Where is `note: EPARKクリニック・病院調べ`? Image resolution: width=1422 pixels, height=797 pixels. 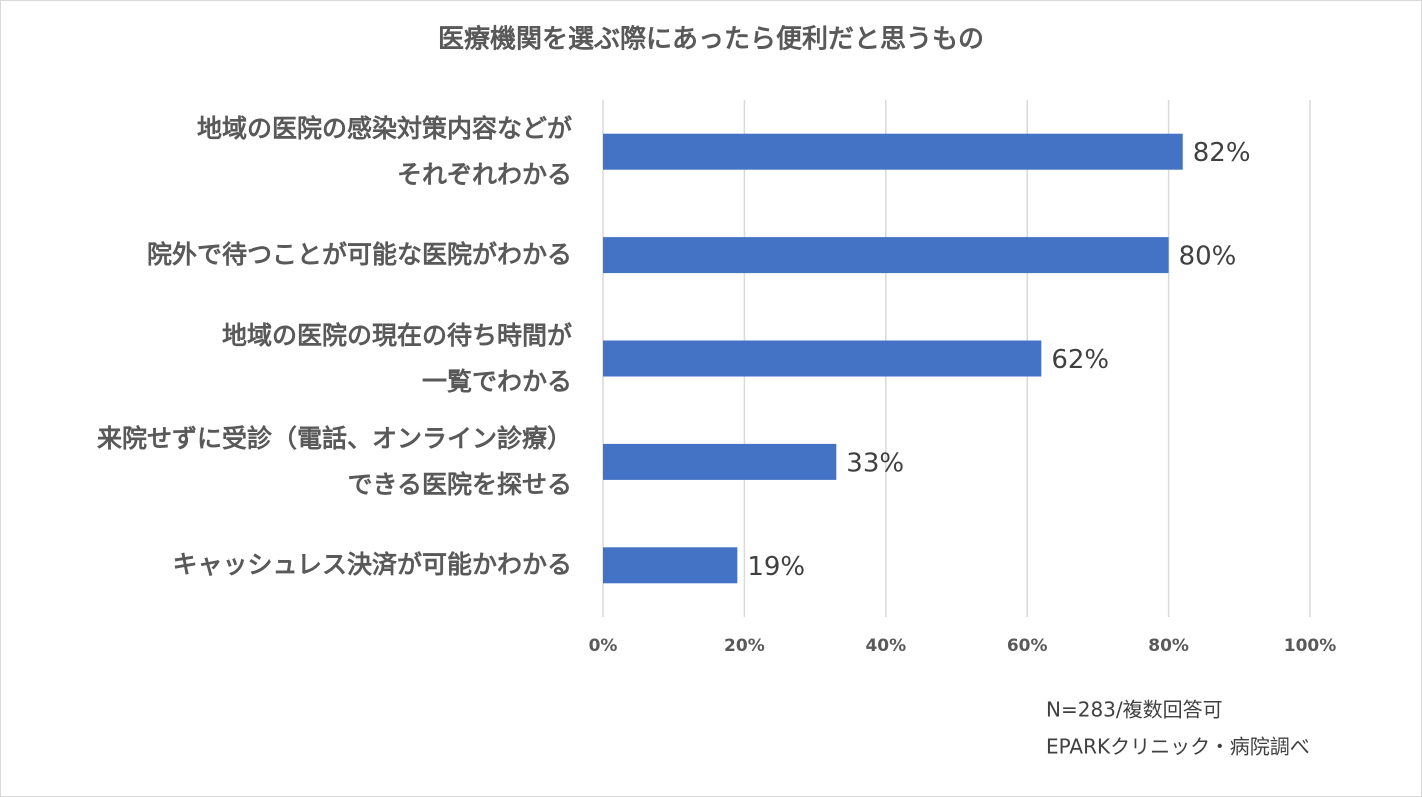
note: EPARKクリニック・病院調べ is located at coordinates (1178, 747).